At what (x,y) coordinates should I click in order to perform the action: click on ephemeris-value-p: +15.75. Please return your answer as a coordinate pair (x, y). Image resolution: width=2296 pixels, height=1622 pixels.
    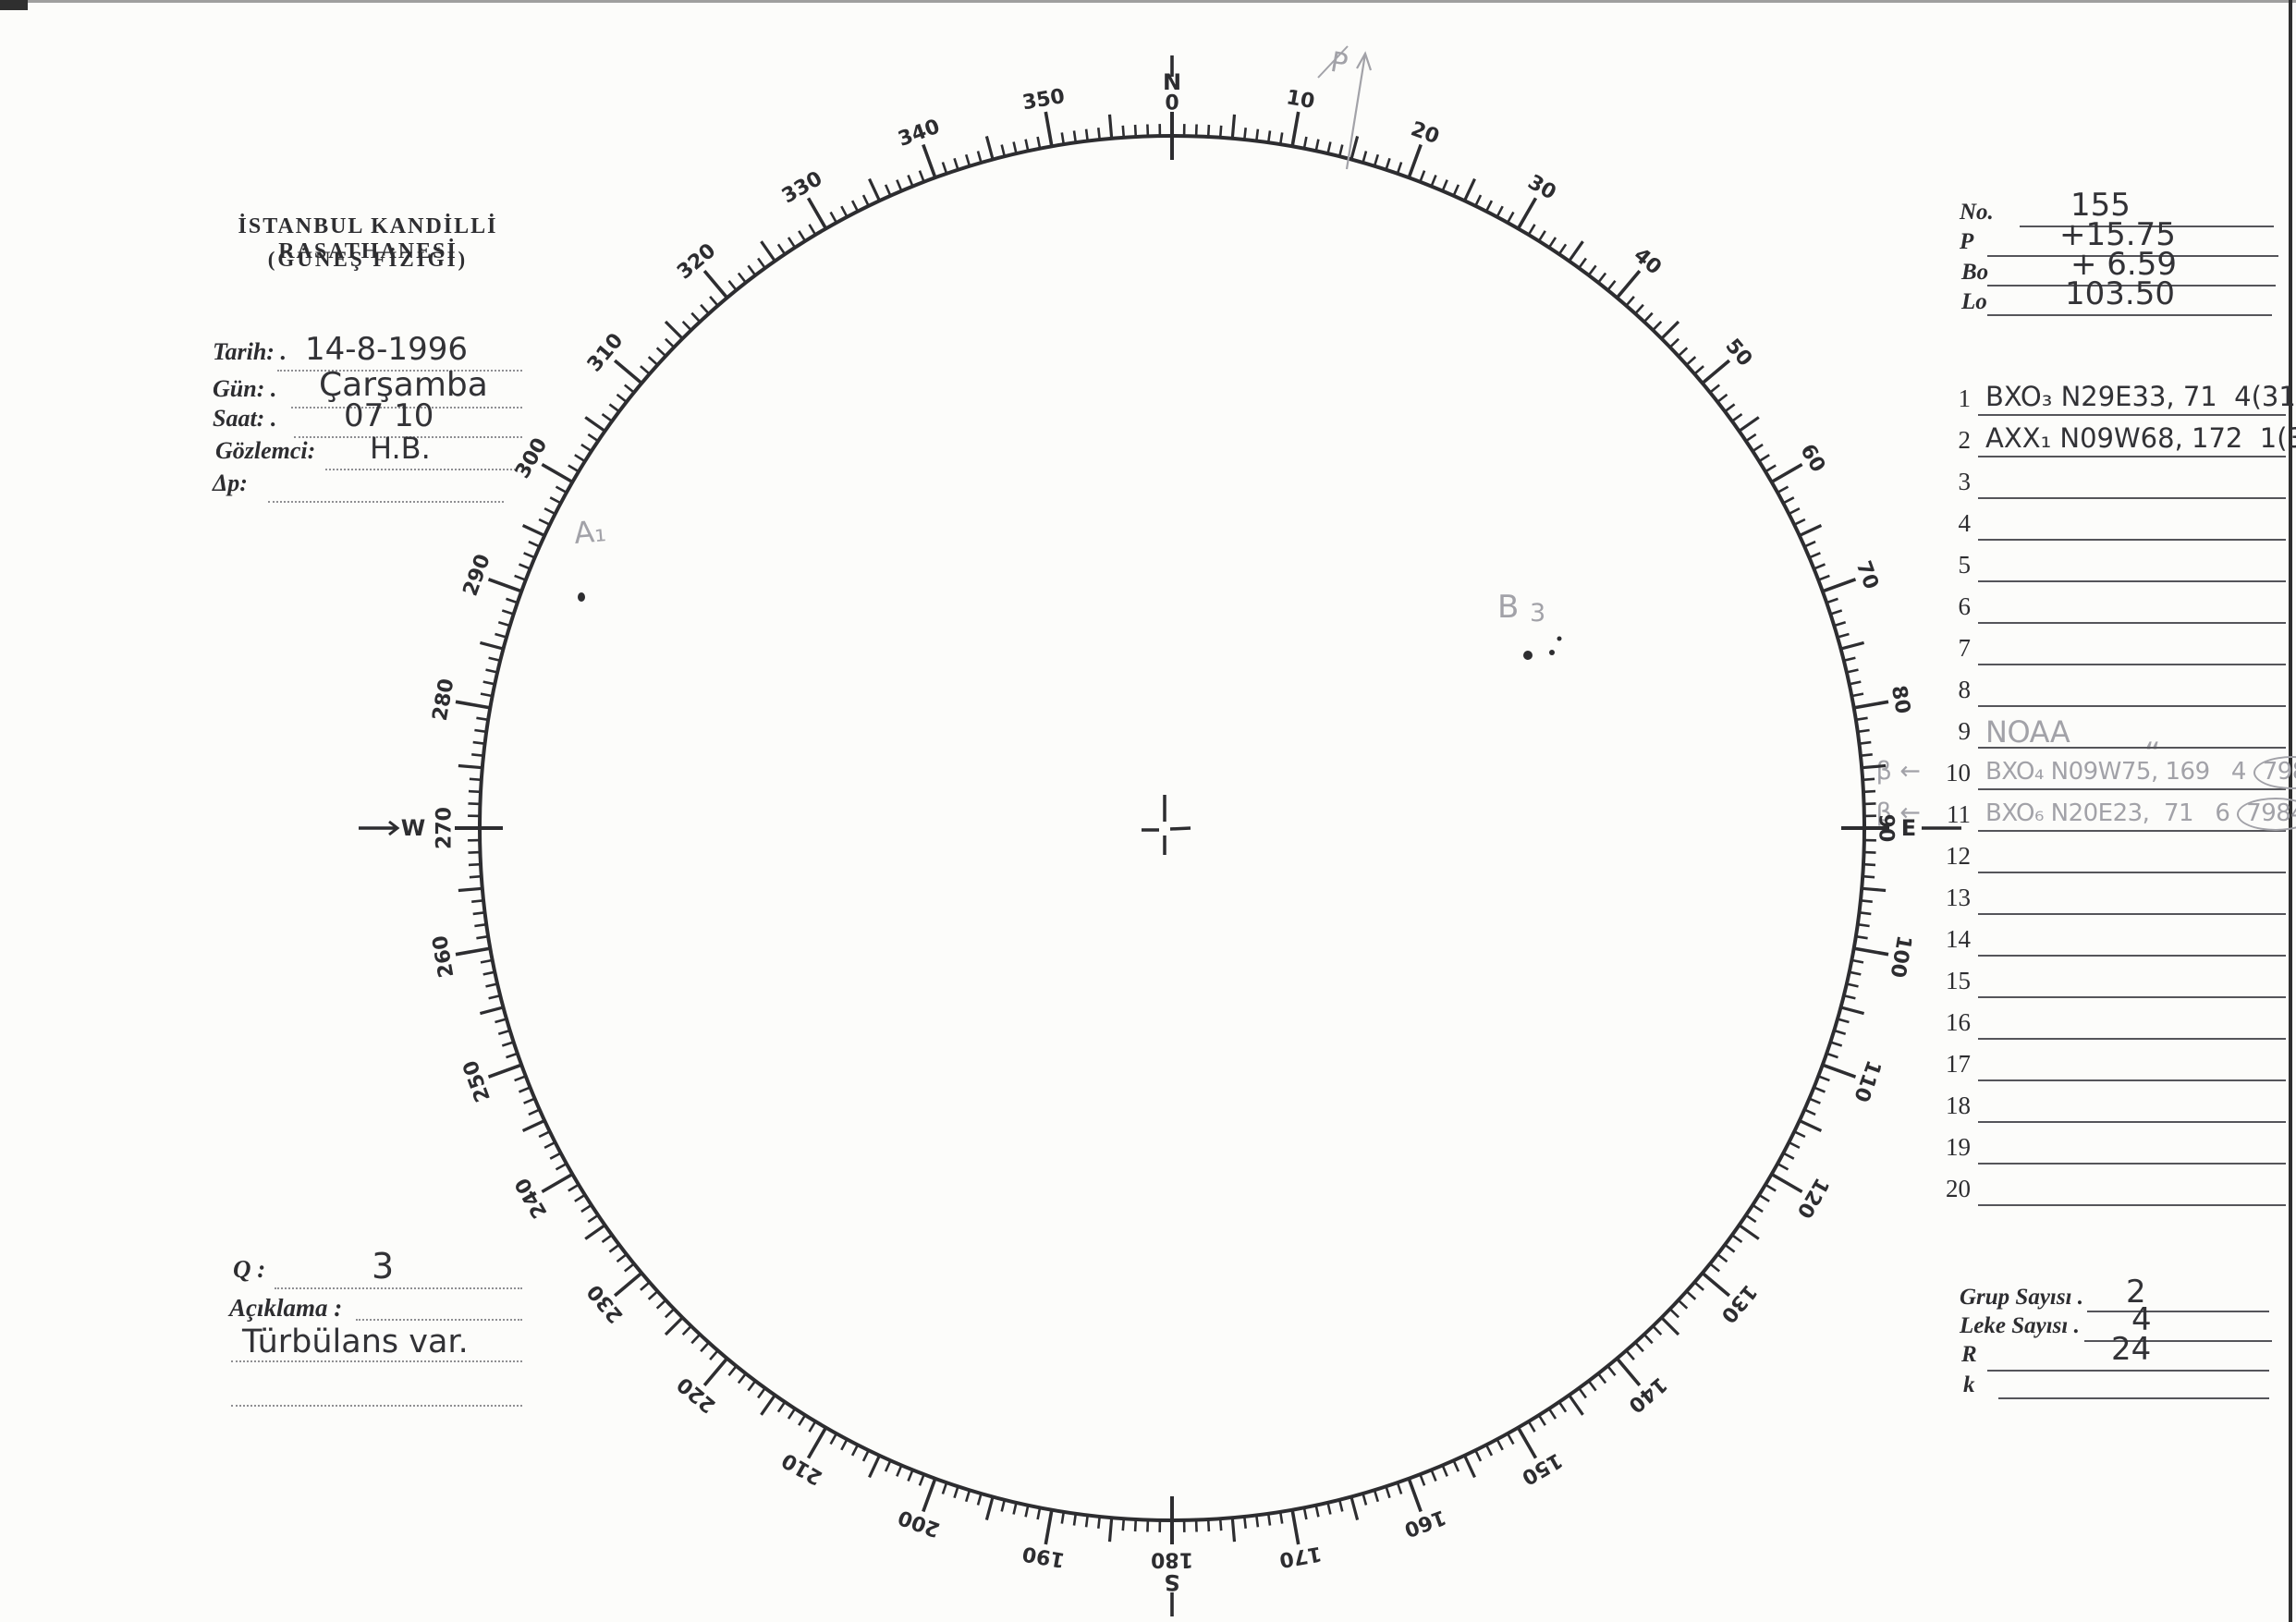
    Looking at the image, I should click on (2118, 234).